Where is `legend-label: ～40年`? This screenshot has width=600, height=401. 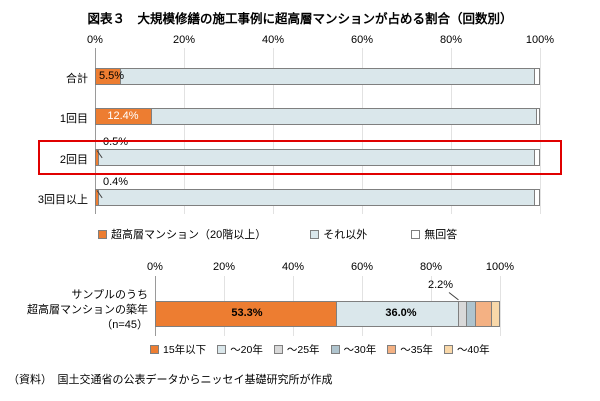 legend-label: ～40年 is located at coordinates (473, 350).